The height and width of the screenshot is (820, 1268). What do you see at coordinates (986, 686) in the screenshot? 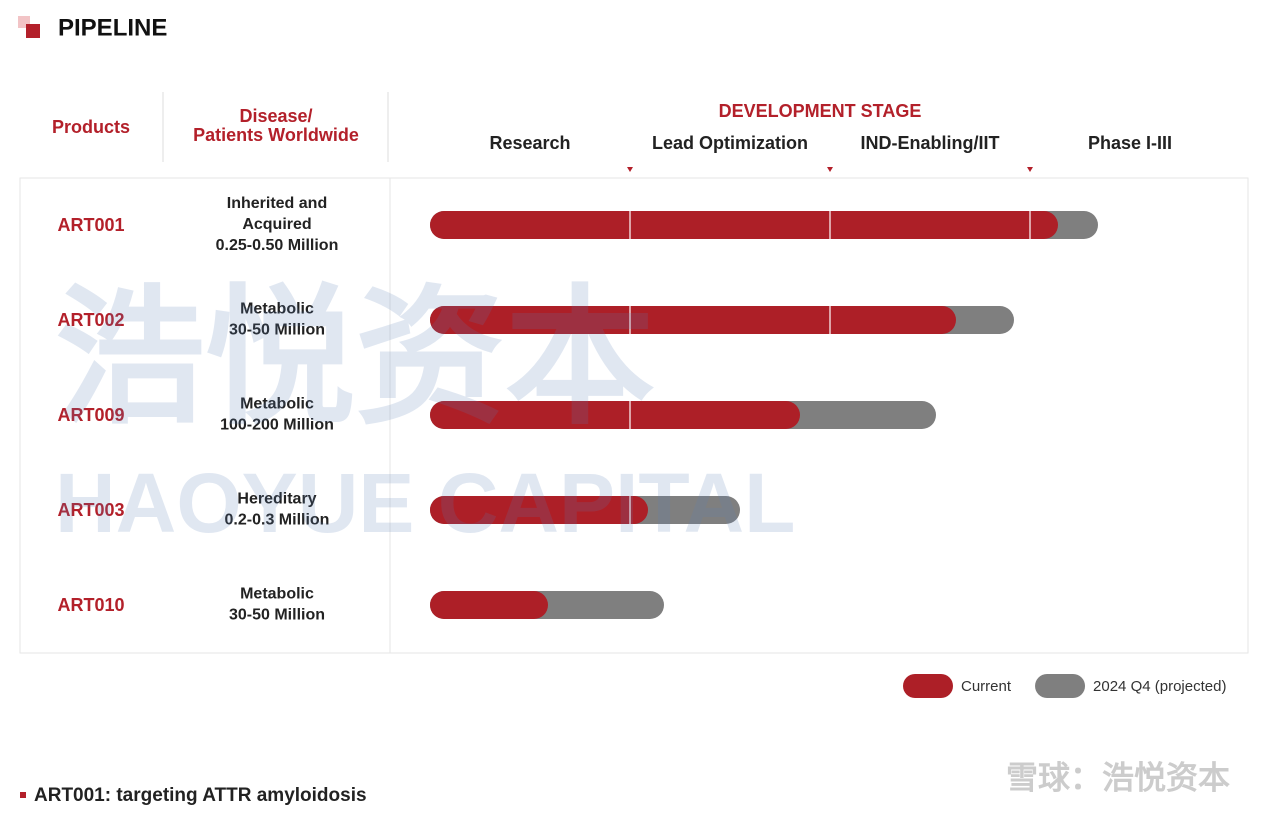
I see `legend-label: Current` at bounding box center [986, 686].